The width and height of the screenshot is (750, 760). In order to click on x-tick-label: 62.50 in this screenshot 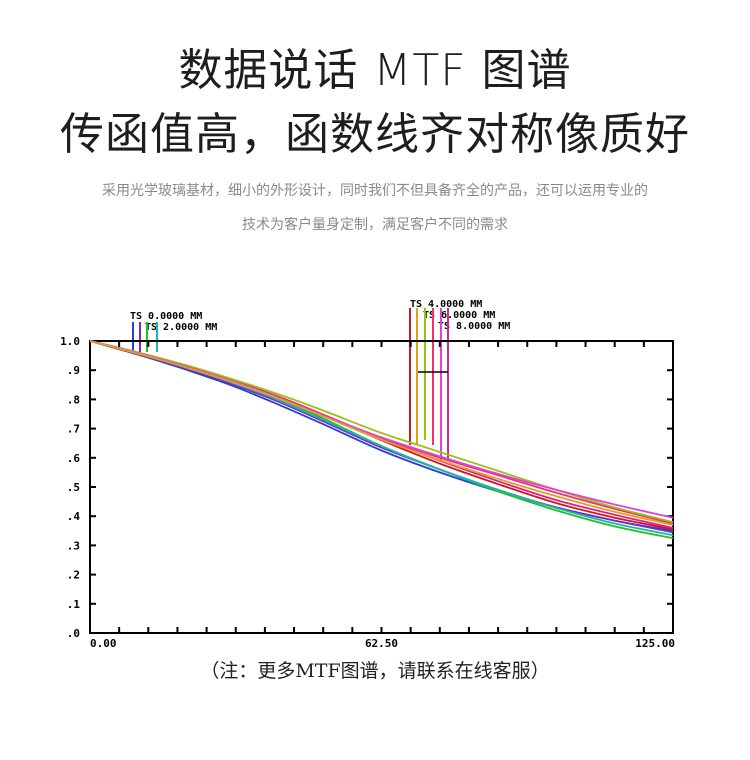, I will do `click(381, 643)`.